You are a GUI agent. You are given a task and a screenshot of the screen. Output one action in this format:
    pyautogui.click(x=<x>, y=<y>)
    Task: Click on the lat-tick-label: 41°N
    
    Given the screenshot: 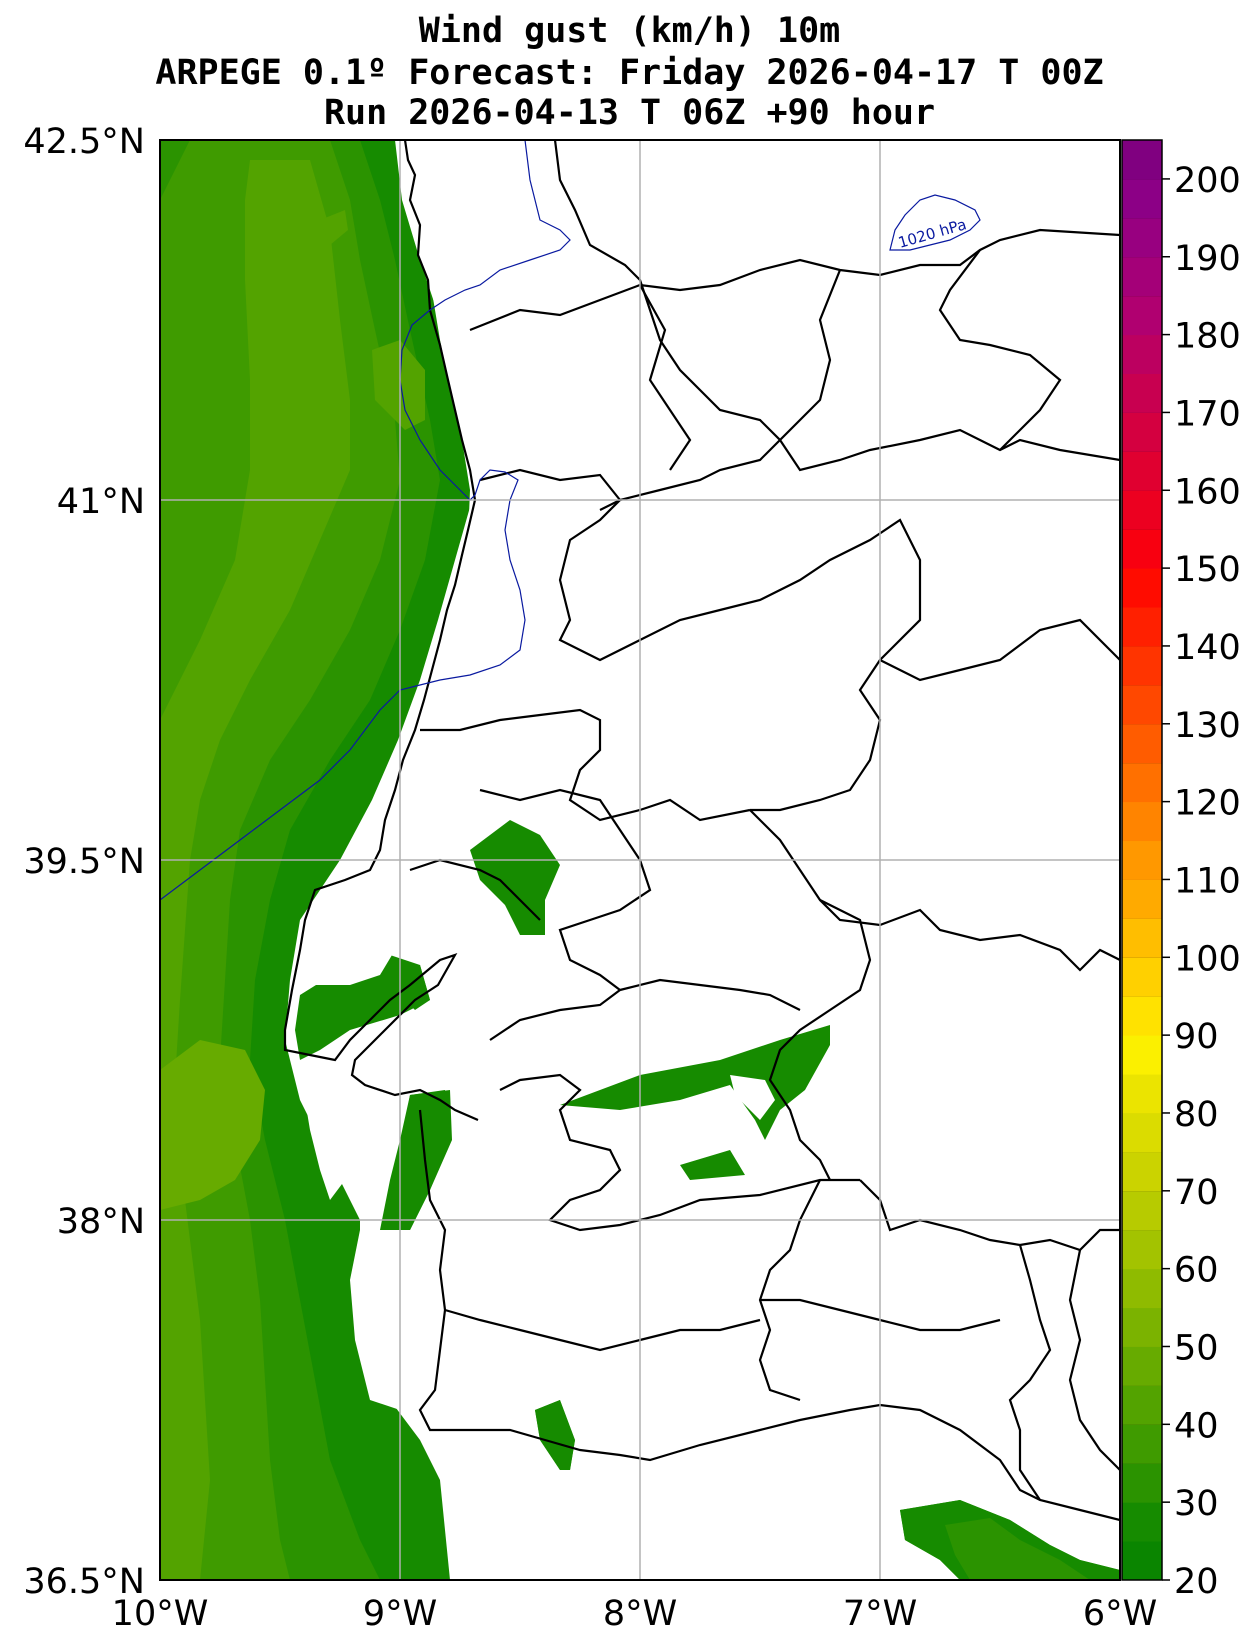 What is the action you would take?
    pyautogui.click(x=101, y=502)
    